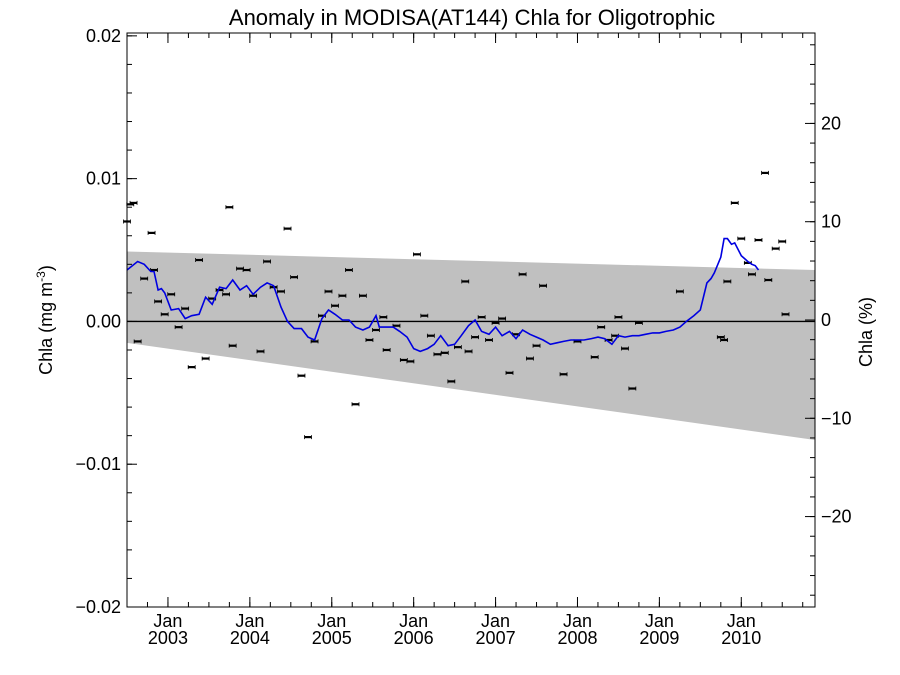 The height and width of the screenshot is (675, 900). I want to click on x-tick-year-label: 2010, so click(741, 638).